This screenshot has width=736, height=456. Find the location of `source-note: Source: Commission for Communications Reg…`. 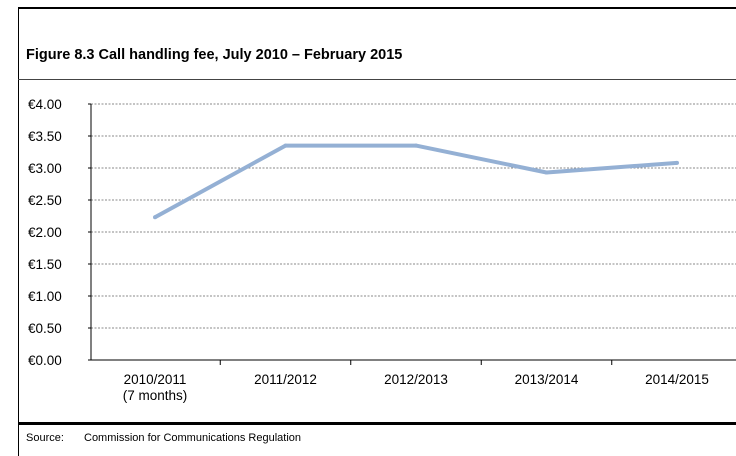

source-note: Source: Commission for Communications Reg… is located at coordinates (163, 438).